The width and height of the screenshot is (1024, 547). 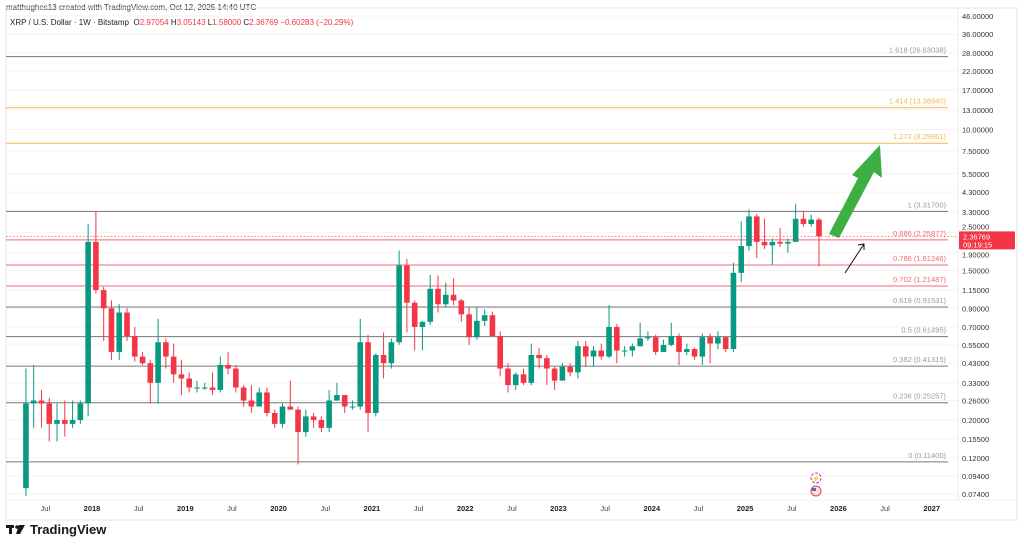 What do you see at coordinates (977, 90) in the screenshot?
I see `price-tick-label: 17.00000` at bounding box center [977, 90].